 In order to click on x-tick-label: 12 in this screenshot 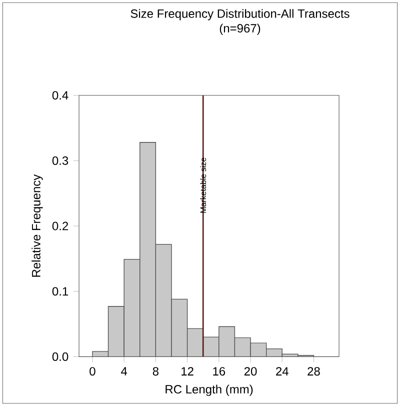, I will do `click(188, 371)`.